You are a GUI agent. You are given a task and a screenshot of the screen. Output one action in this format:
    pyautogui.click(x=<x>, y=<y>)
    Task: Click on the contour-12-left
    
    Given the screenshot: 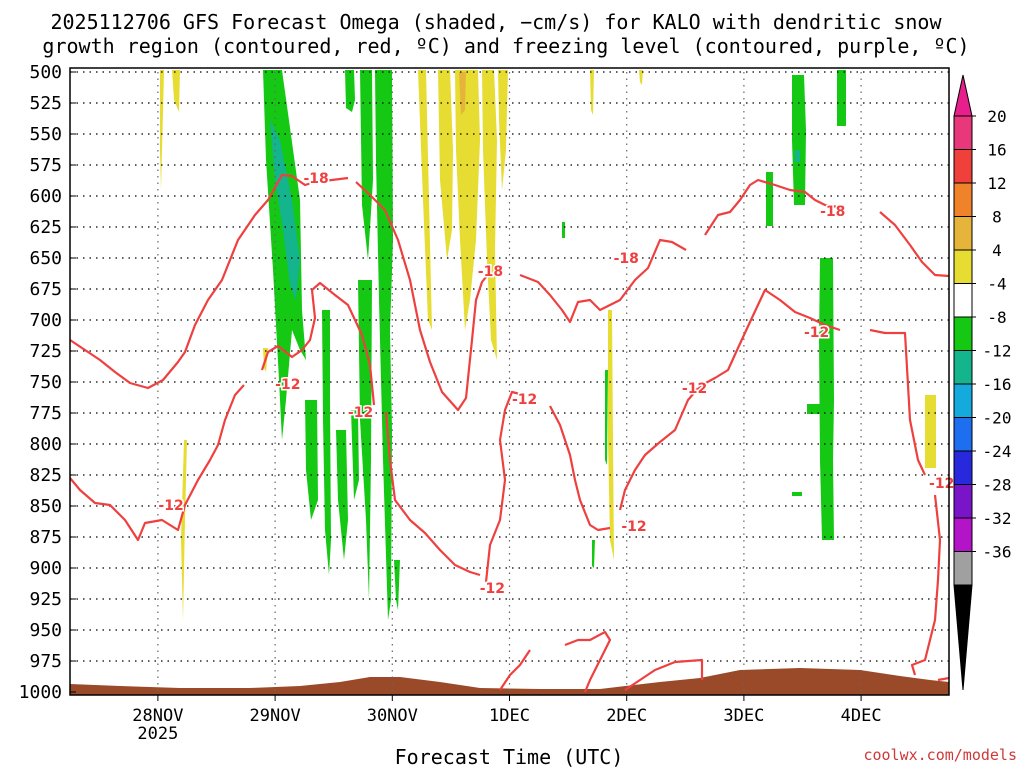 What is the action you would take?
    pyautogui.click(x=157, y=463)
    